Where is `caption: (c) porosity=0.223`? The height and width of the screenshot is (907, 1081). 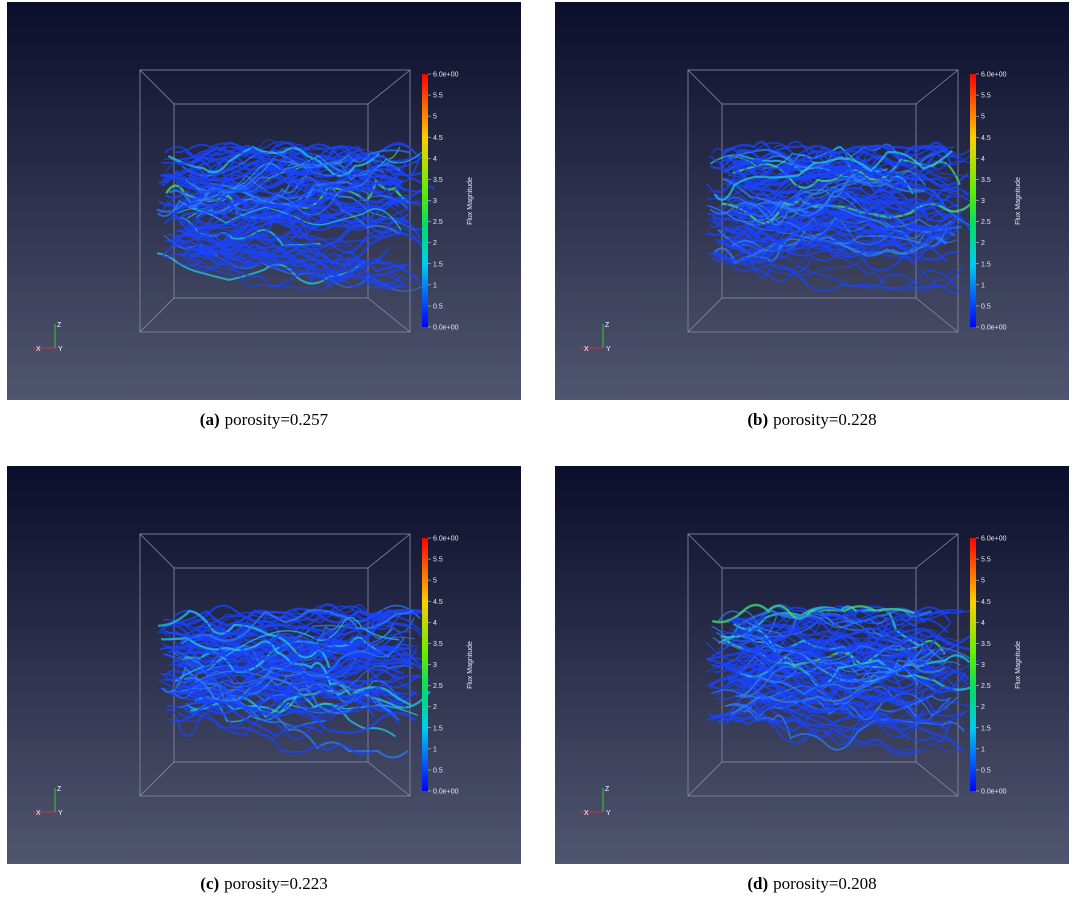
caption: (c) porosity=0.223 is located at coordinates (263, 883).